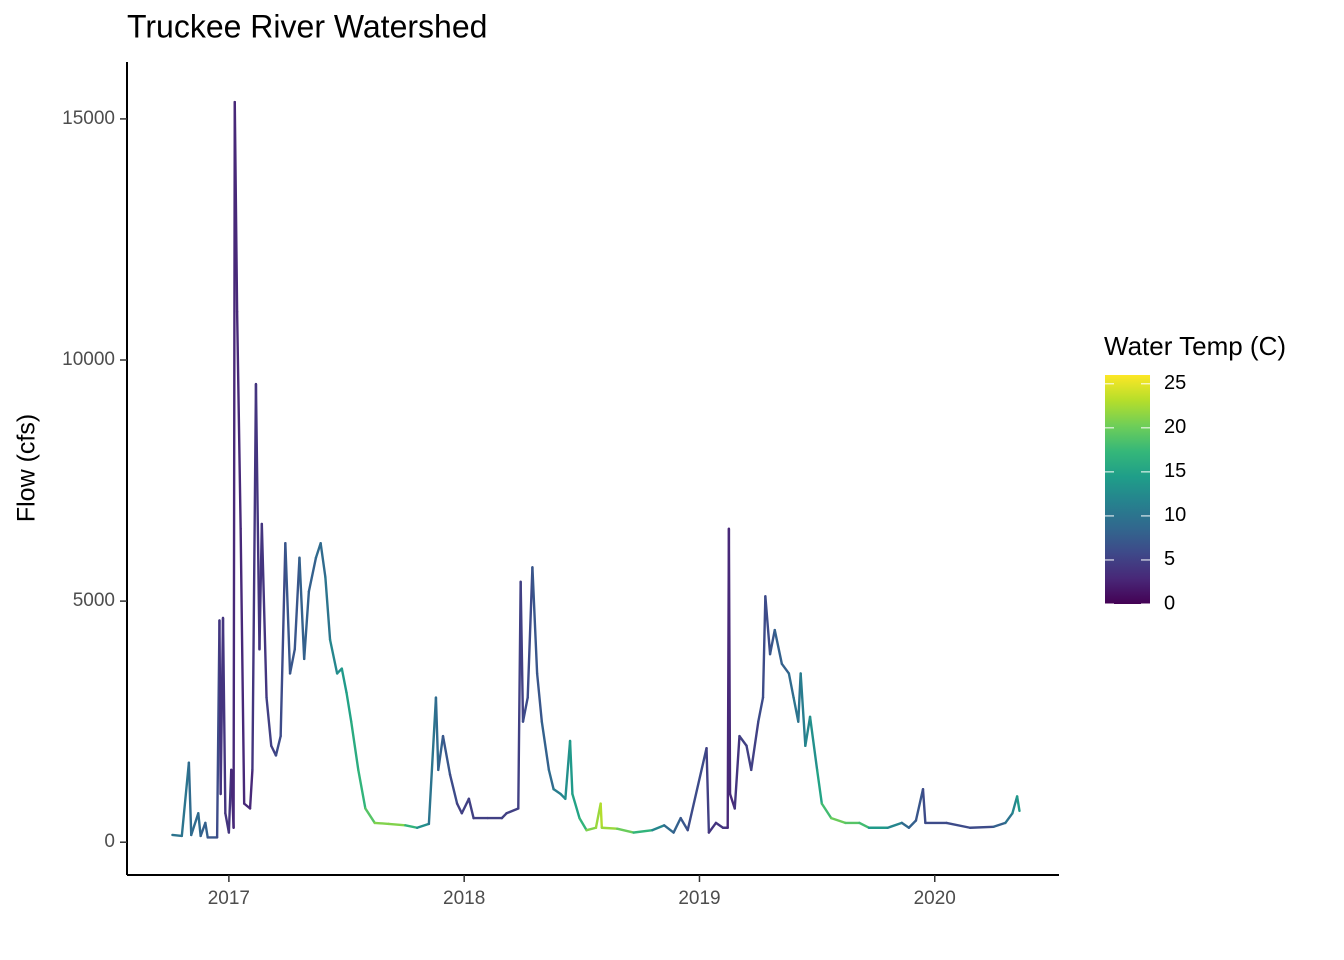 The width and height of the screenshot is (1344, 960). What do you see at coordinates (1175, 383) in the screenshot?
I see `colorbar-tick-label: 25` at bounding box center [1175, 383].